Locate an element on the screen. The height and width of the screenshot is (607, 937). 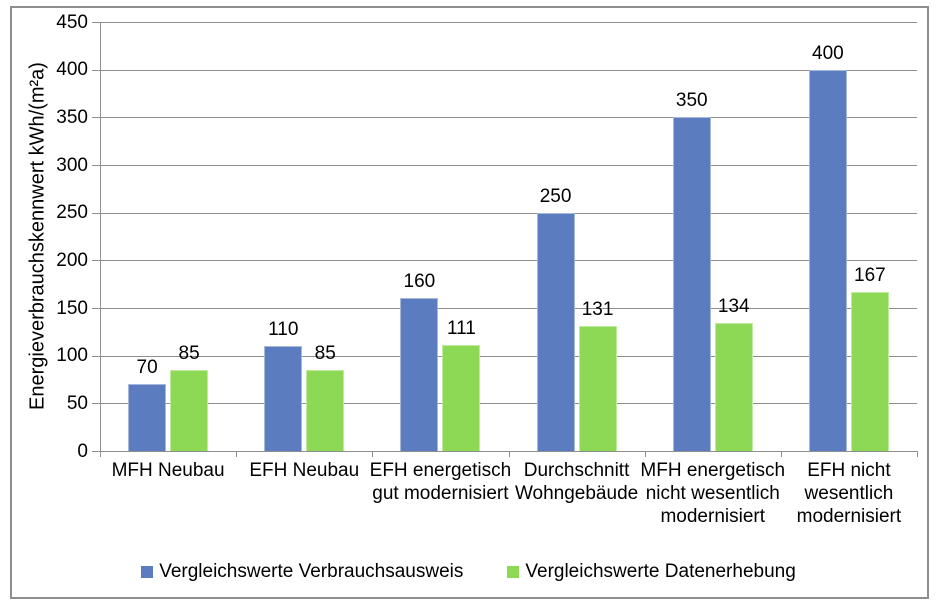
bar-s0-c1 is located at coordinates (283, 398).